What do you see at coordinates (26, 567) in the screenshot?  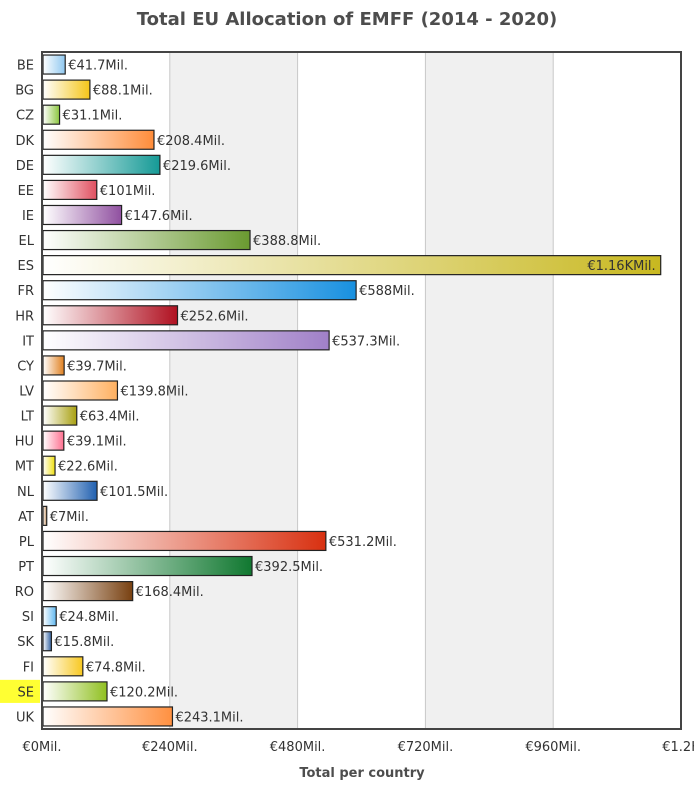 I see `category-label: PT` at bounding box center [26, 567].